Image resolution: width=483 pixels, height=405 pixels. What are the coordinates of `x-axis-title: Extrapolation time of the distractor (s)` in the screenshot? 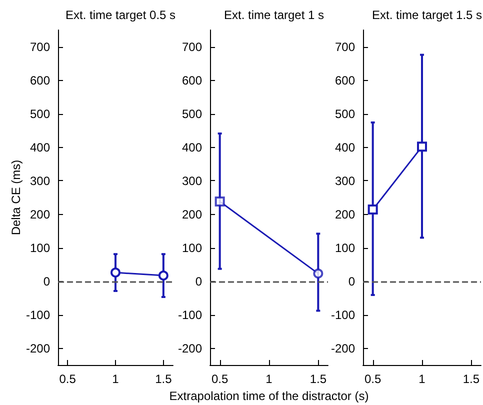 It's located at (269, 395).